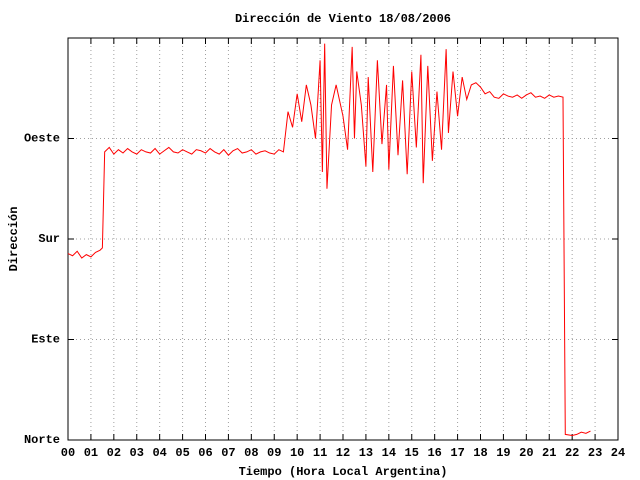  I want to click on x-tick-label: 00, so click(68, 453).